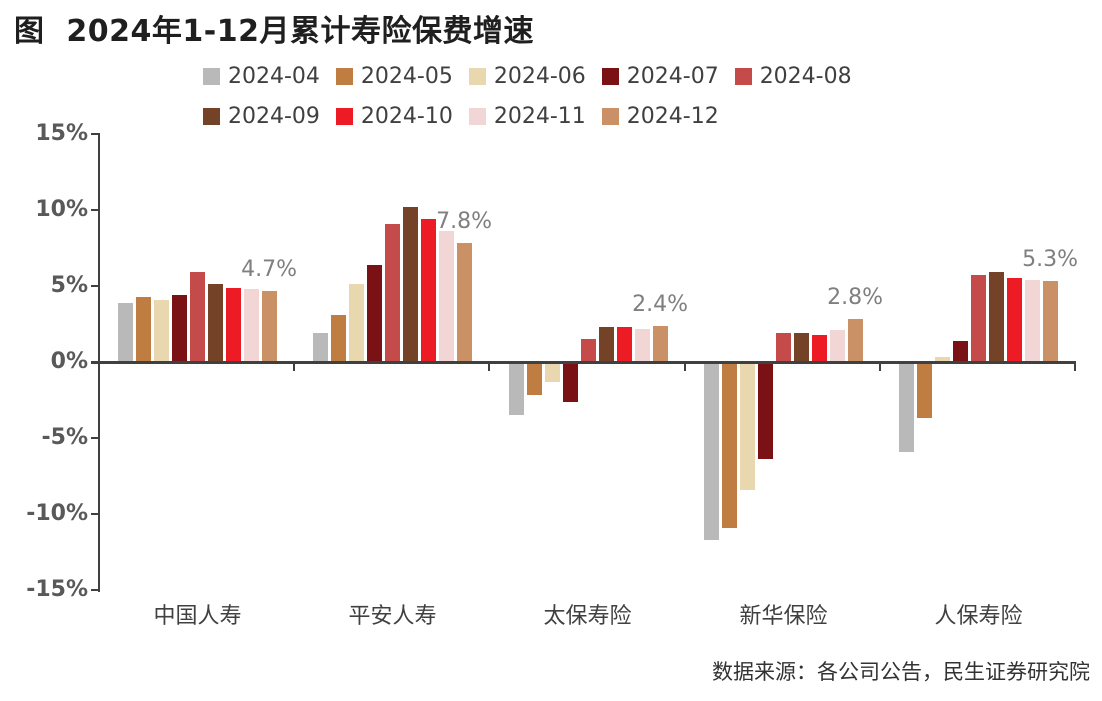 This screenshot has width=1102, height=701. I want to click on bar-太保寿险-2024-09, so click(606, 344).